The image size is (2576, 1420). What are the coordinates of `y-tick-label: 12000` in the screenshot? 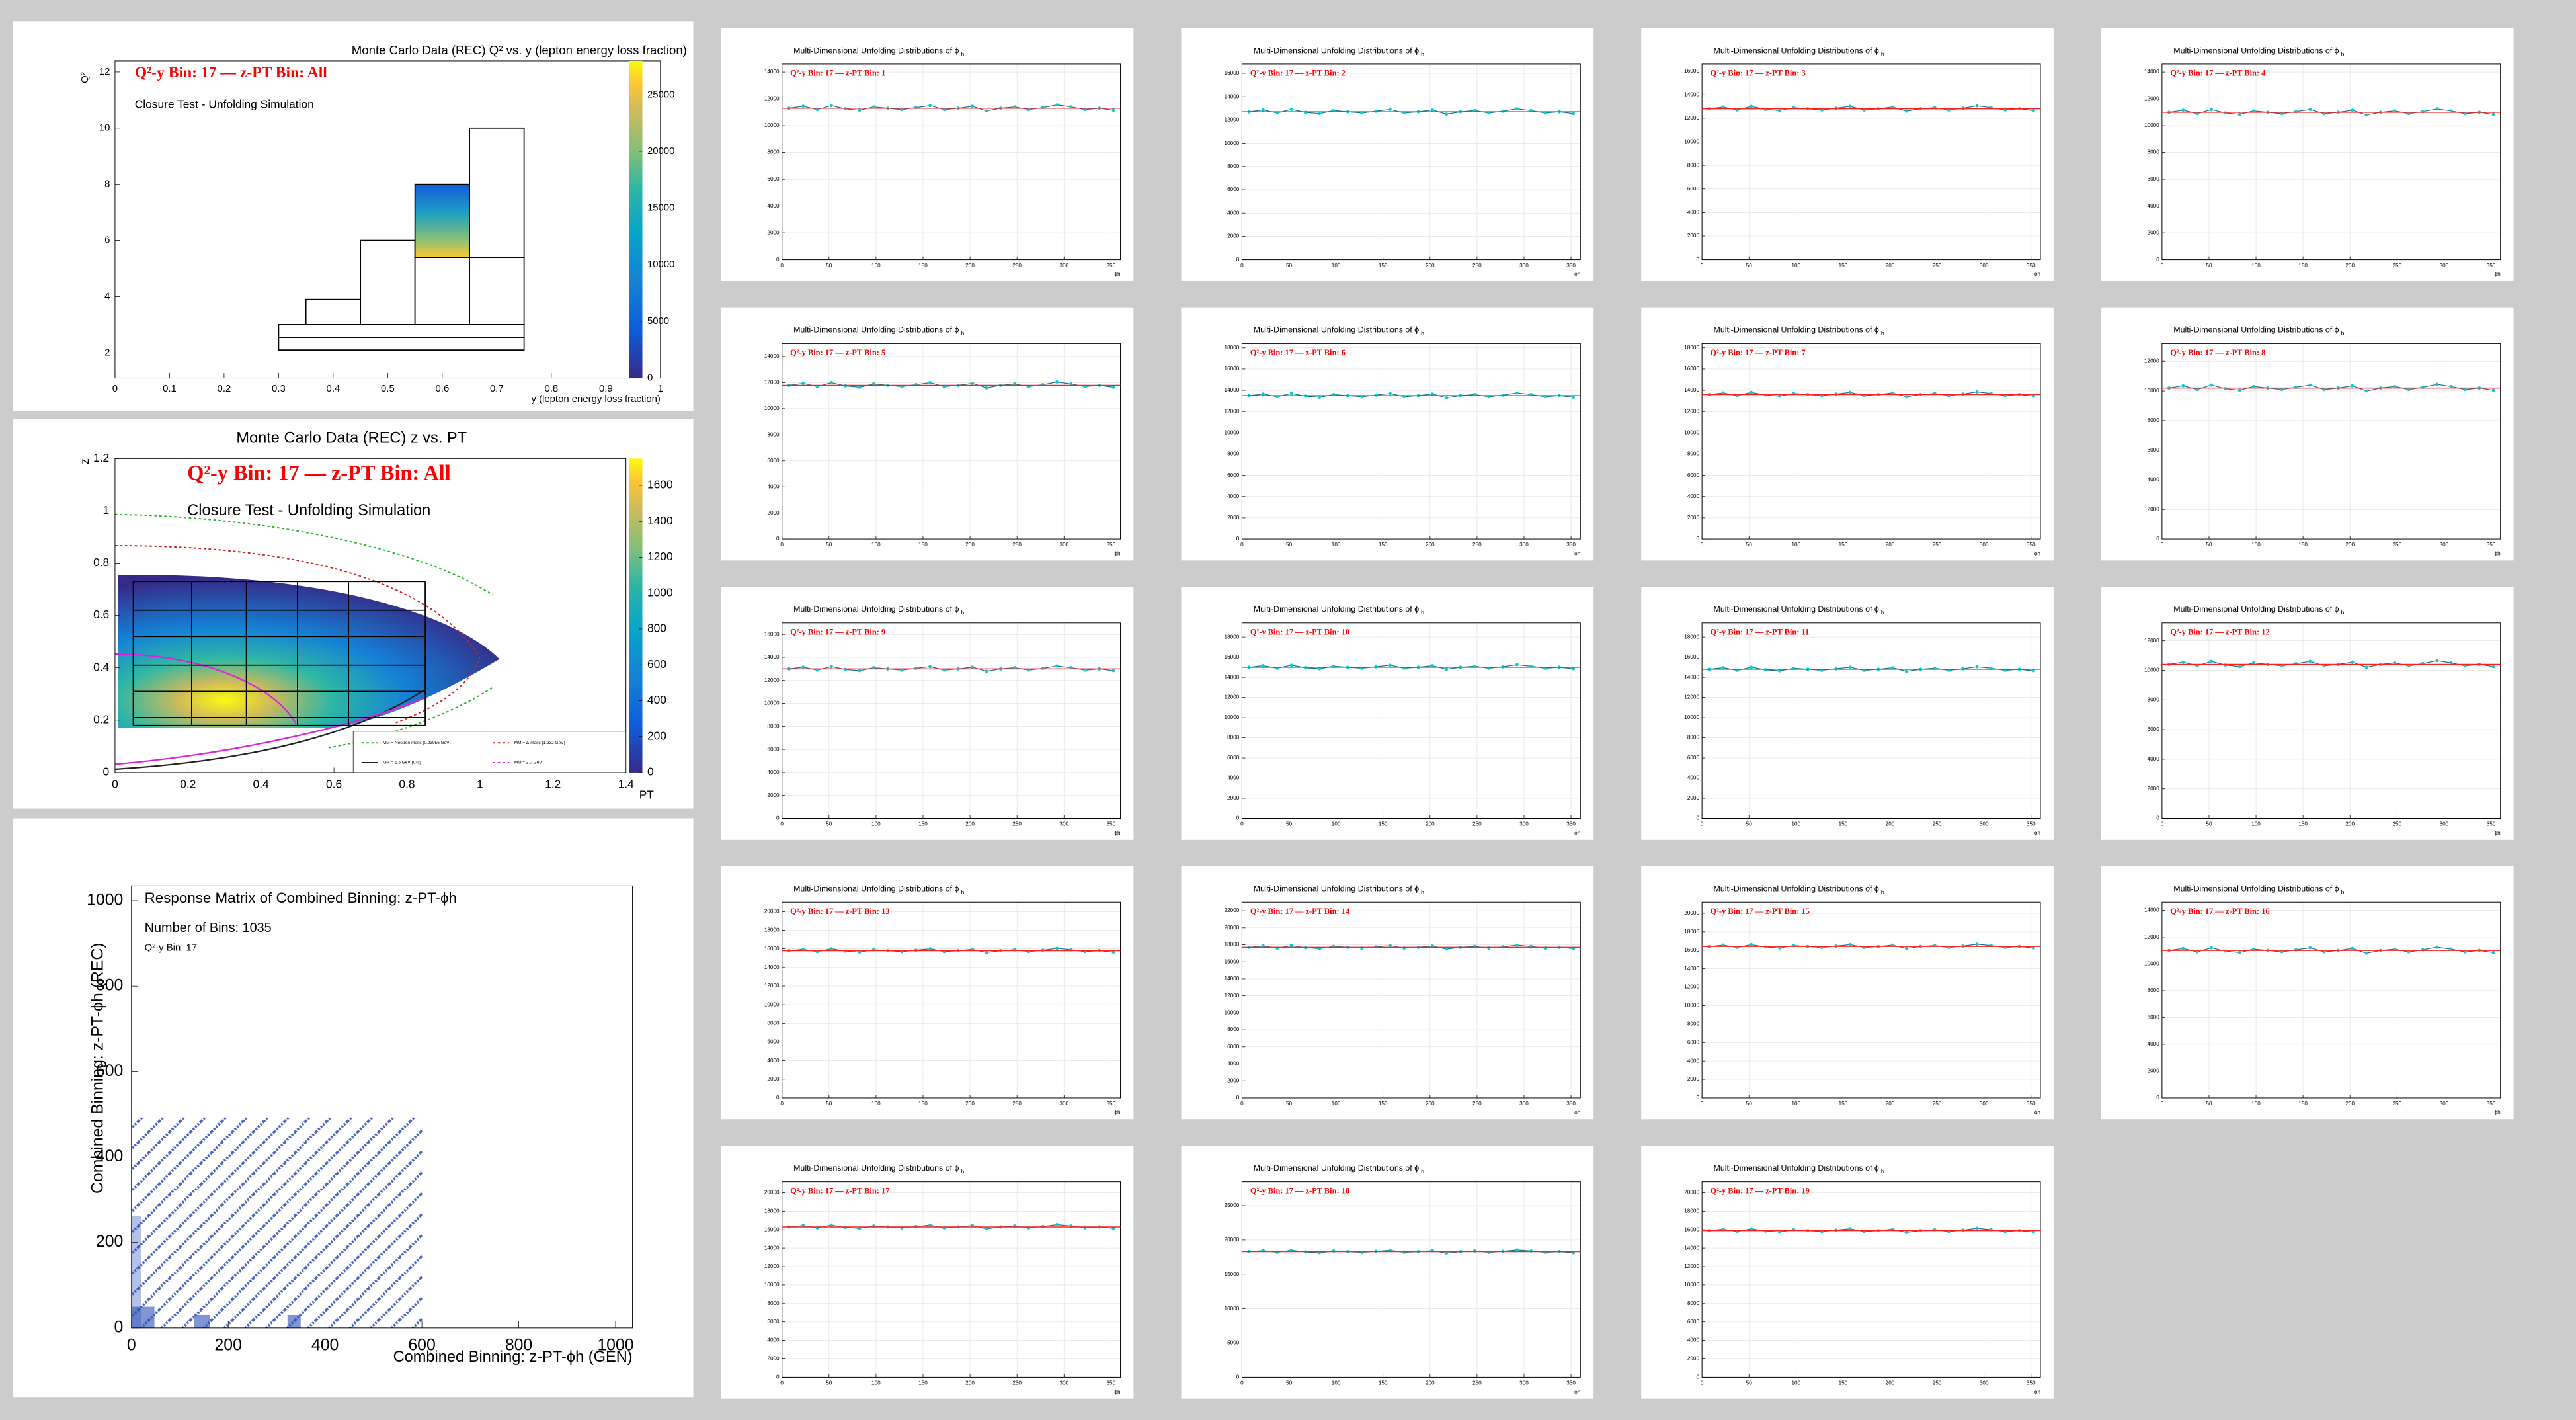 It's located at (1691, 411).